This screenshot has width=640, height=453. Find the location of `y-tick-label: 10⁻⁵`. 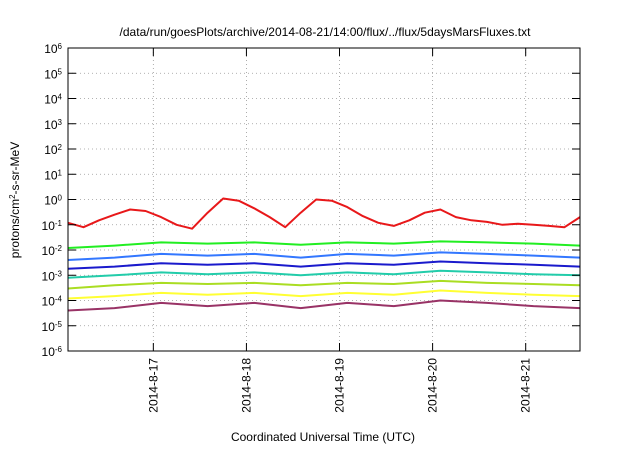

y-tick-label: 10⁻⁵ is located at coordinates (52, 326).